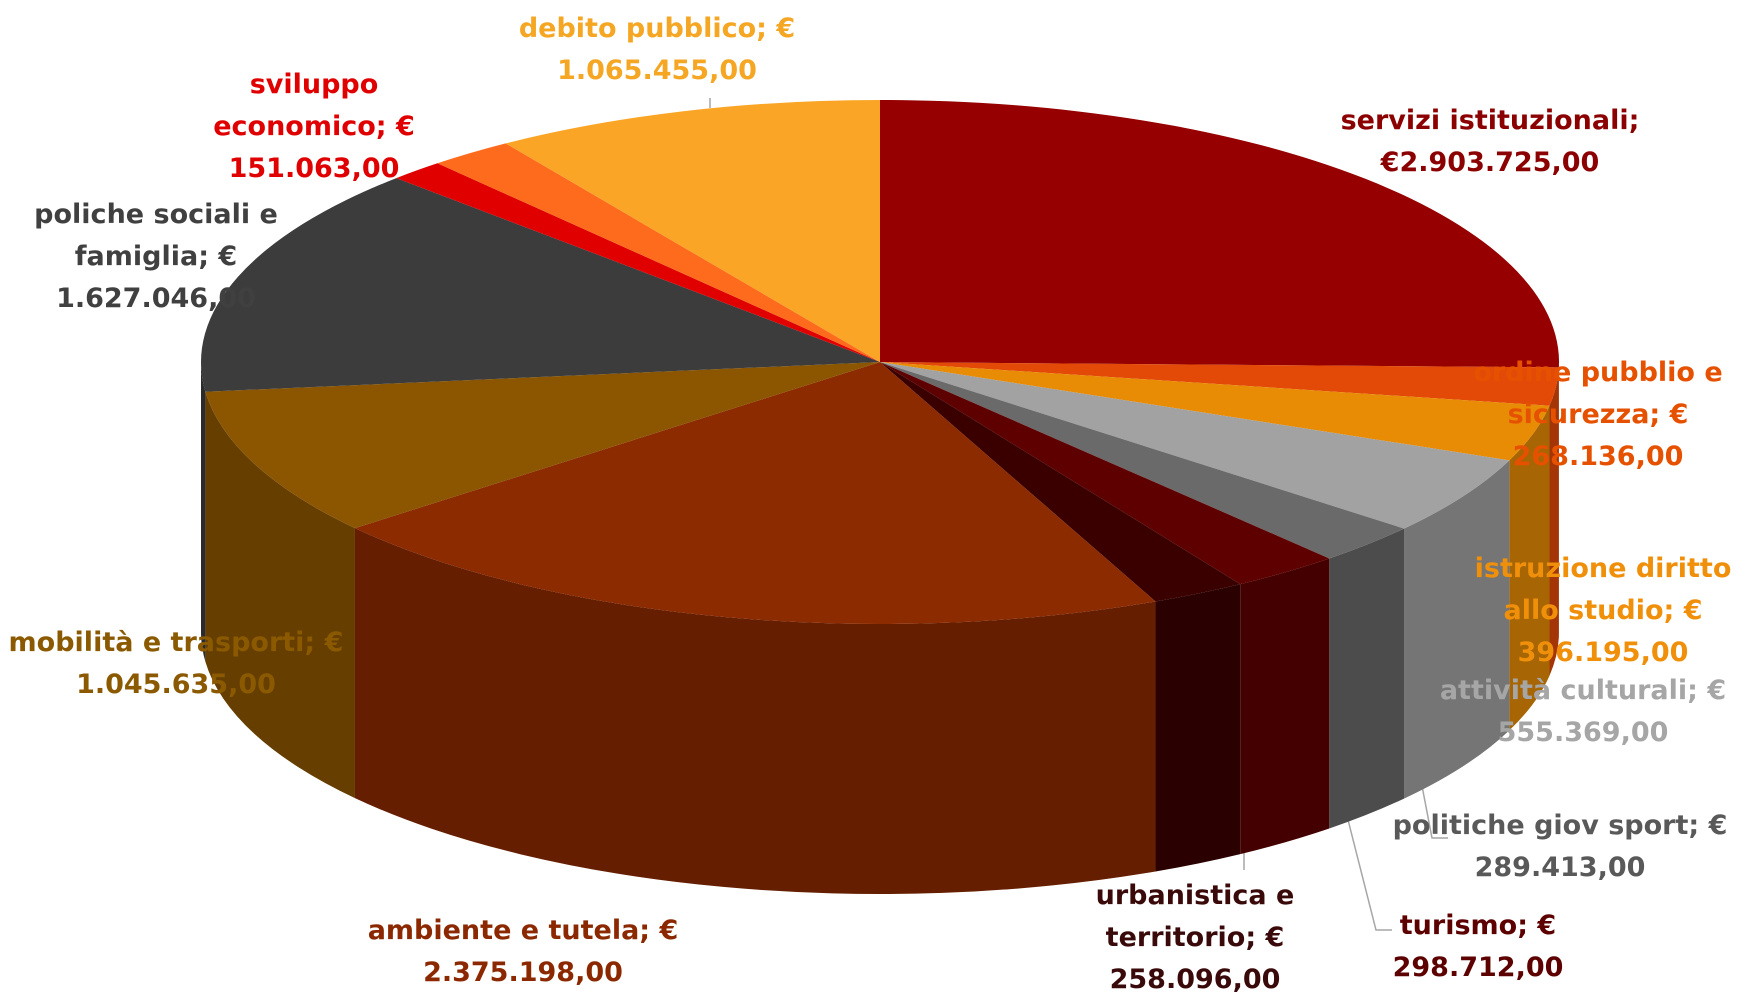 The width and height of the screenshot is (1746, 1001). I want to click on data-label: debito pubblico; € 1.065.455,00, so click(657, 50).